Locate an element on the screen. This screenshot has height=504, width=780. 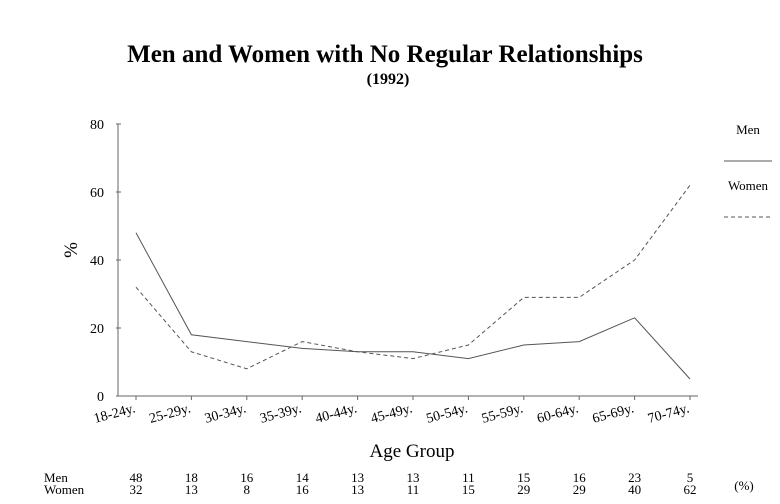
y-axis: 0 20 40 60 80 is located at coordinates (105, 261).